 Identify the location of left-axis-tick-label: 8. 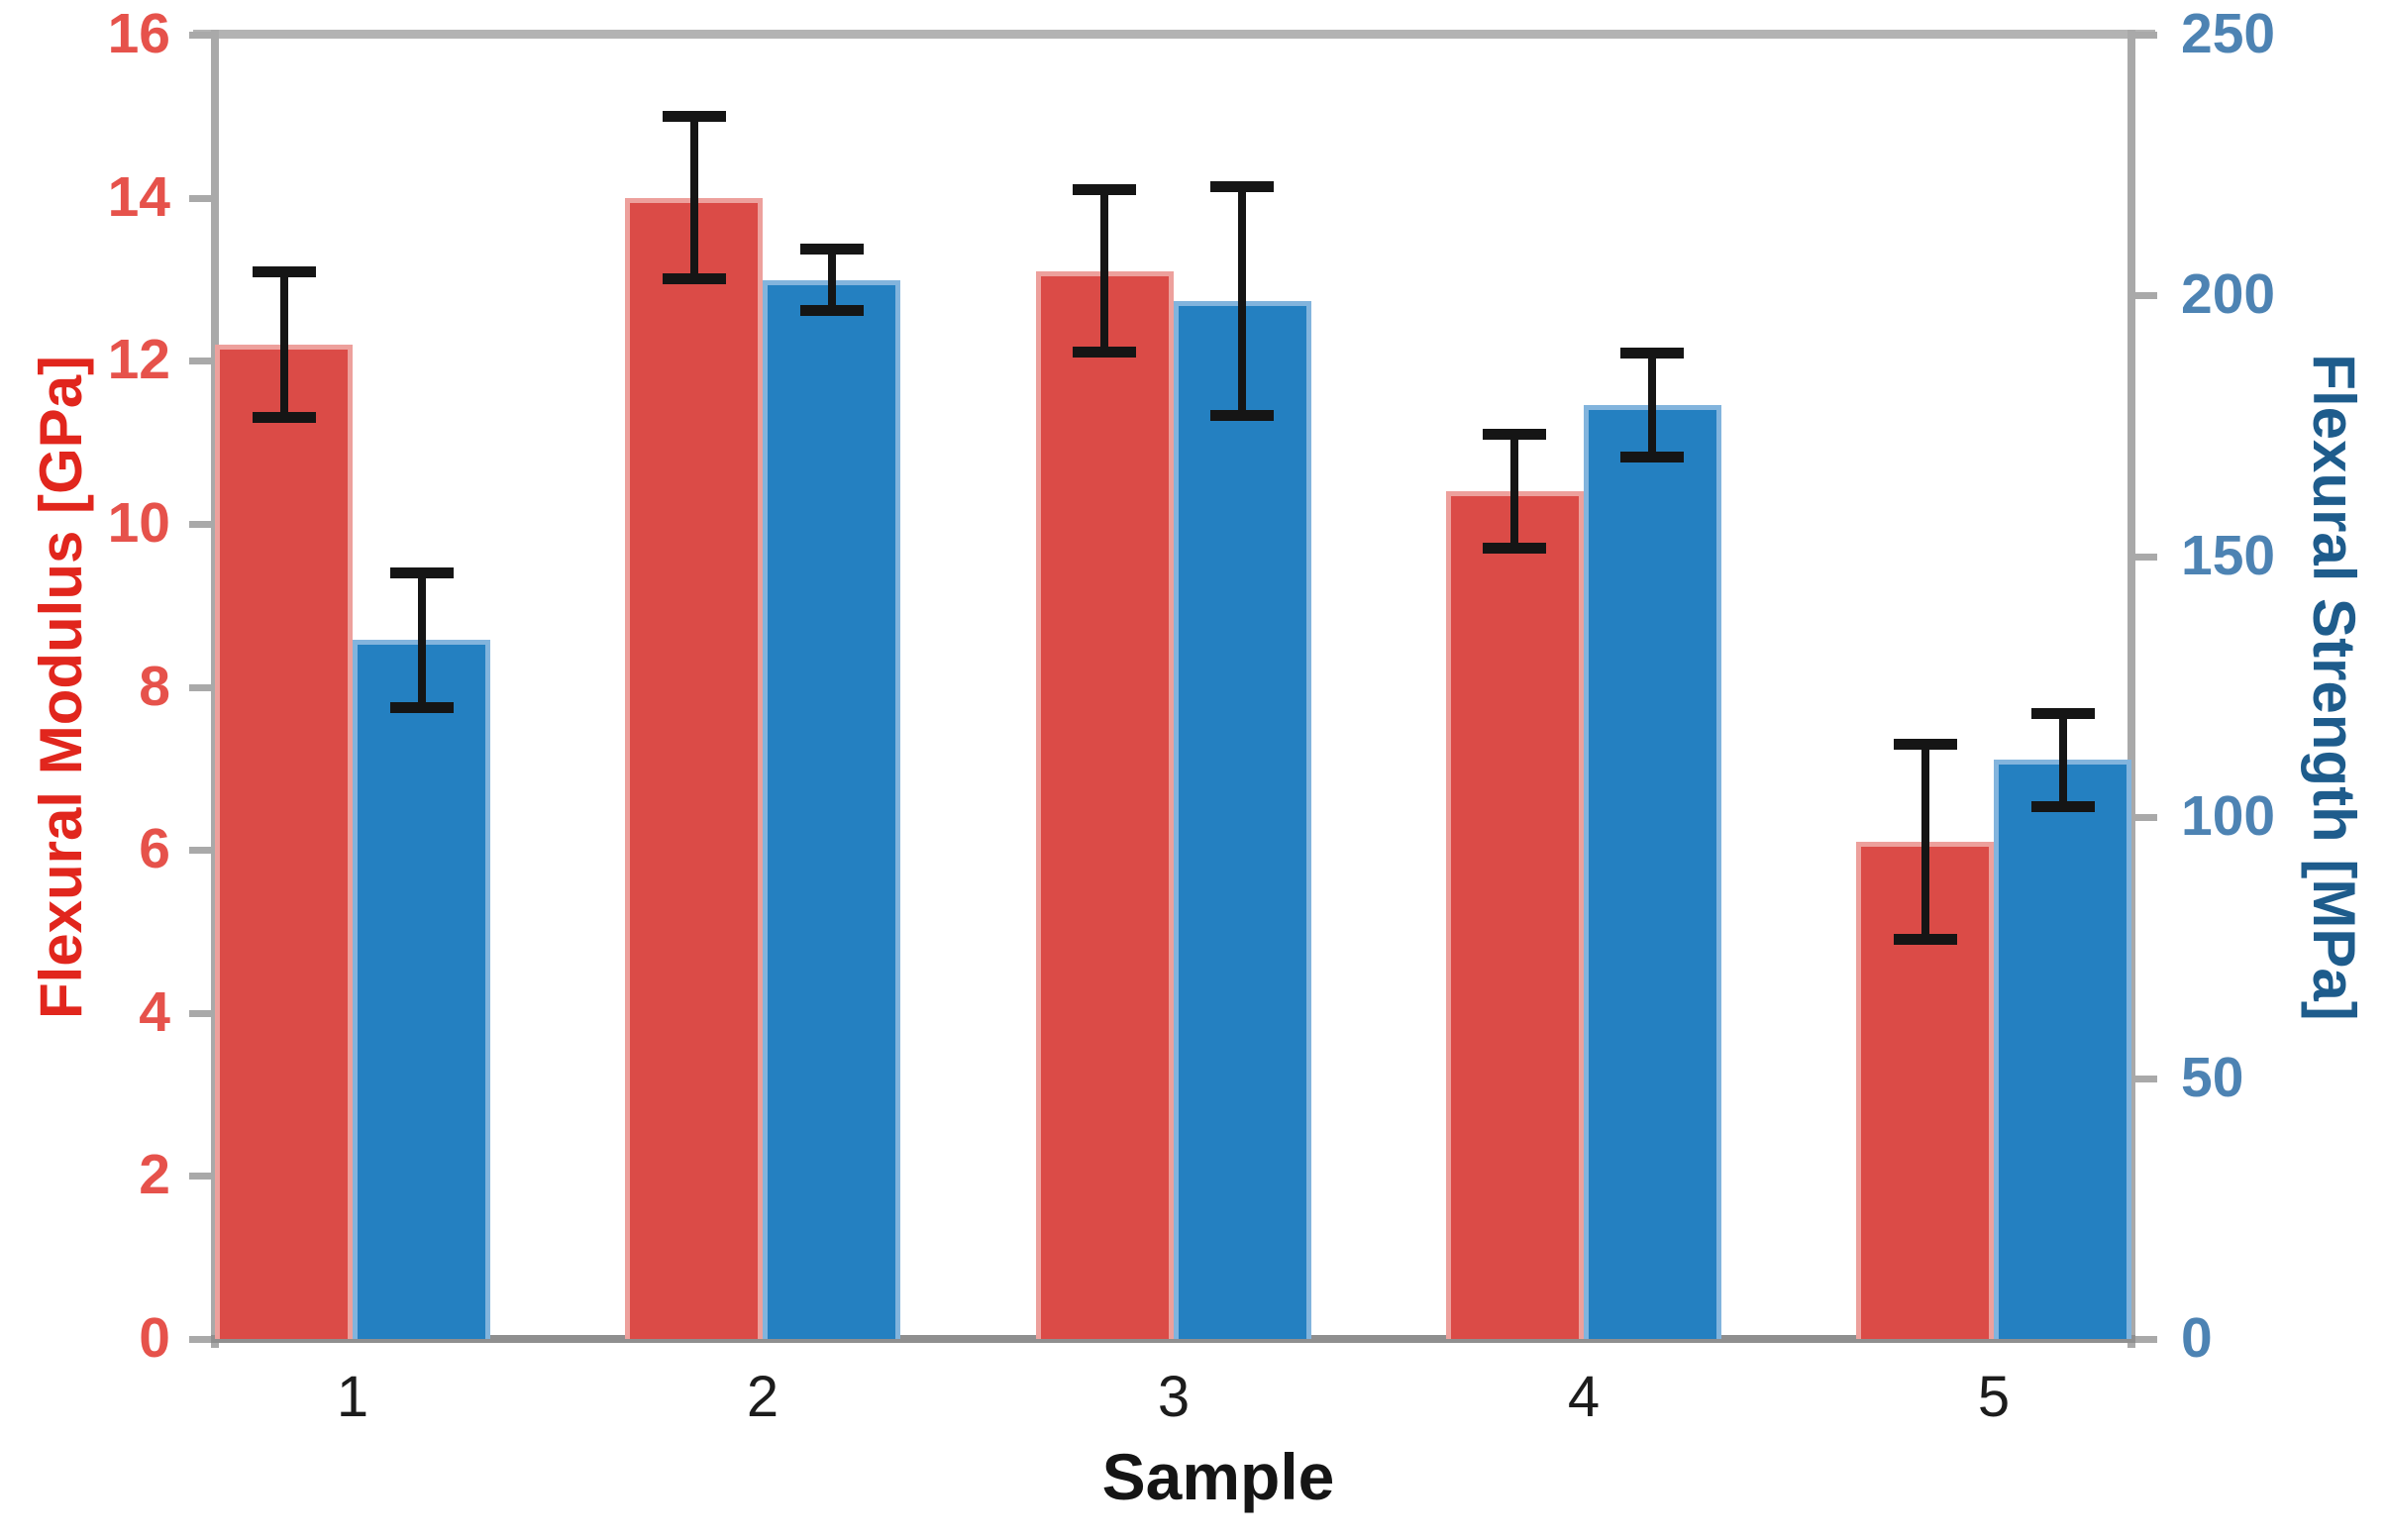
(154, 687).